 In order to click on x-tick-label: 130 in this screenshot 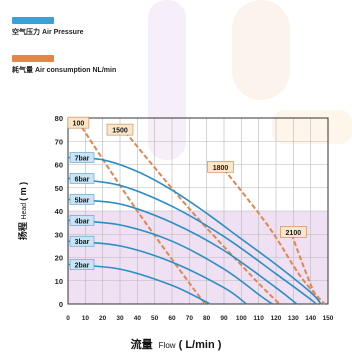, I will do `click(293, 318)`.